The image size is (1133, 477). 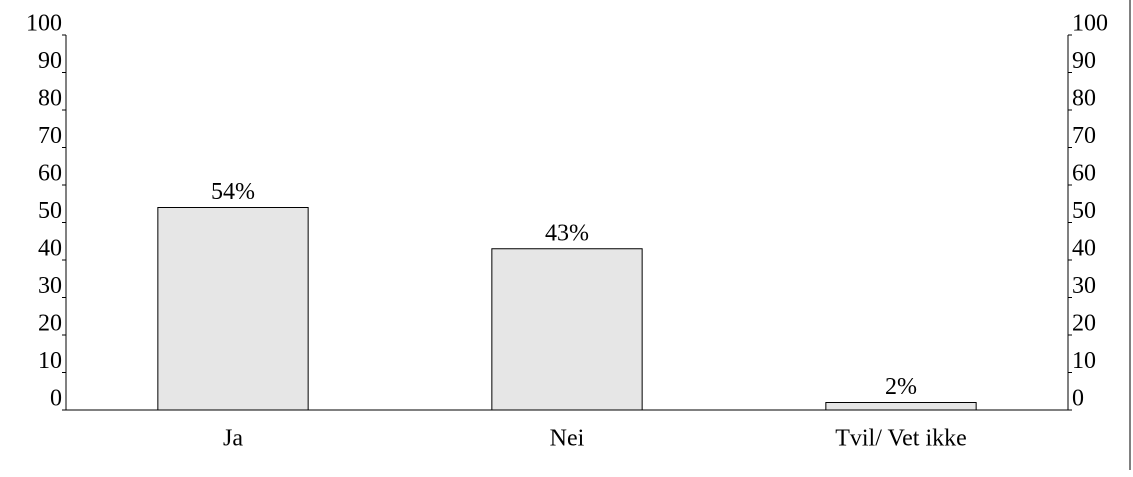 I want to click on data-label: 43%, so click(x=567, y=233).